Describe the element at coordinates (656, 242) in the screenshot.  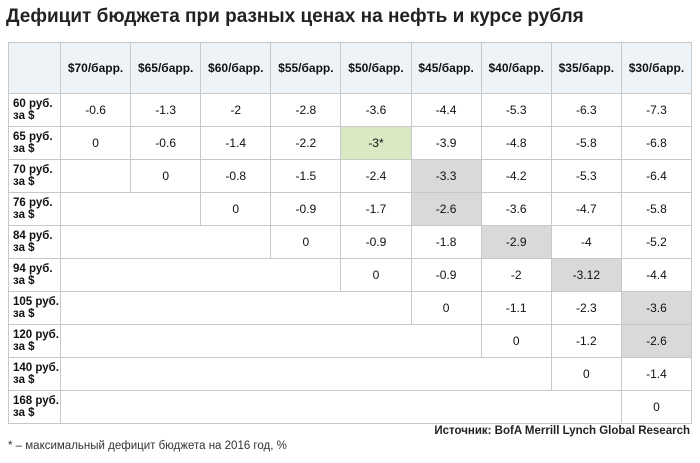
I see `value-cell: -5.2` at that location.